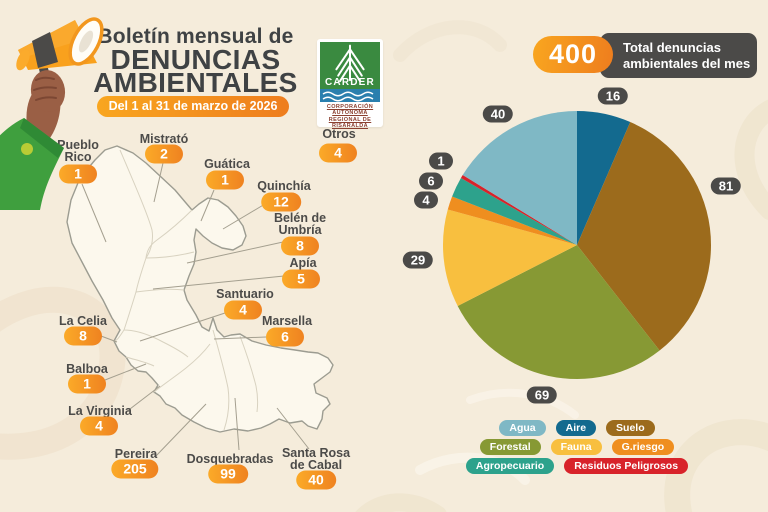  I want to click on leader-line-mistrató, so click(158, 182).